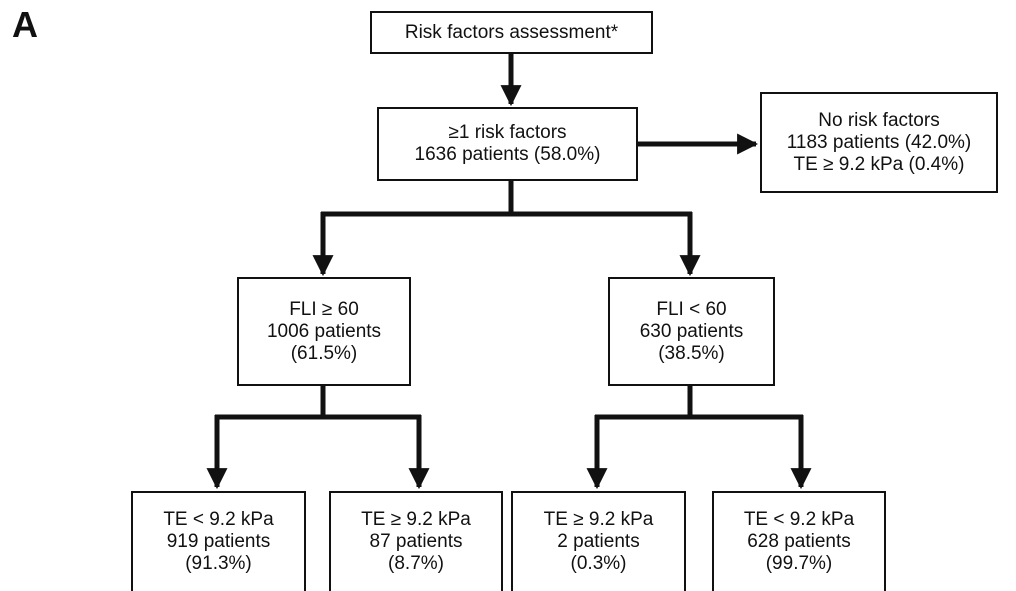 The width and height of the screenshot is (1016, 591). What do you see at coordinates (879, 120) in the screenshot?
I see `node-text: No risk factors` at bounding box center [879, 120].